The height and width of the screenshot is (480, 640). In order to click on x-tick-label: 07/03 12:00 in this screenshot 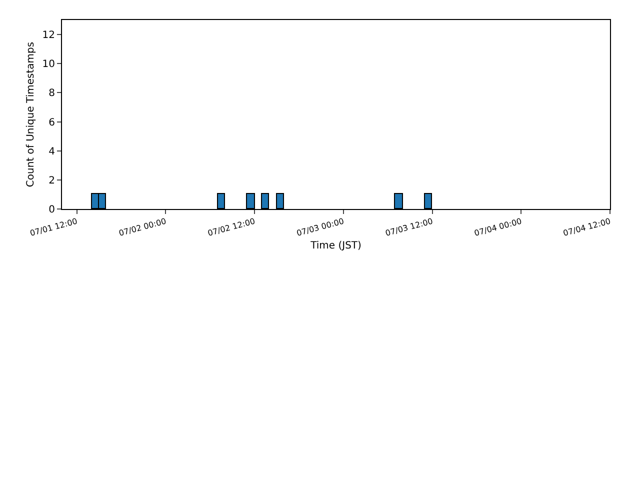, I will do `click(409, 227)`.